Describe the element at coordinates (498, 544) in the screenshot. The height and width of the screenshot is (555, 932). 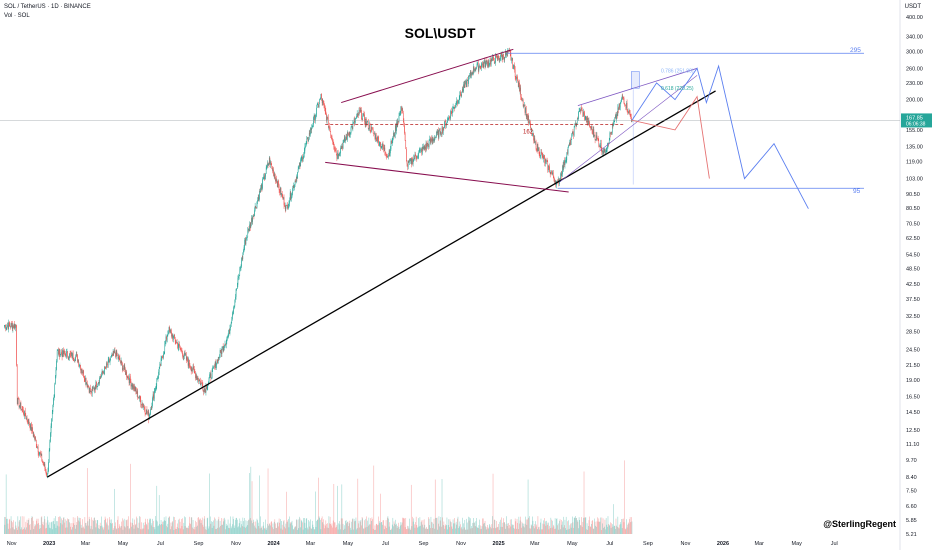
I see `time-tick-label: 2025` at that location.